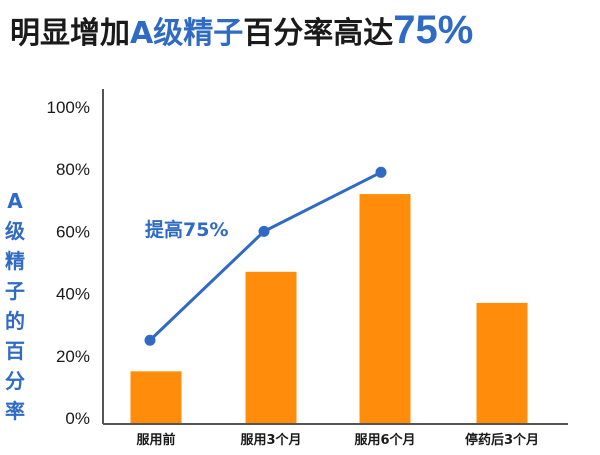 The width and height of the screenshot is (600, 455). Describe the element at coordinates (384, 440) in the screenshot. I see `x-tick-label: 服用6个月` at that location.